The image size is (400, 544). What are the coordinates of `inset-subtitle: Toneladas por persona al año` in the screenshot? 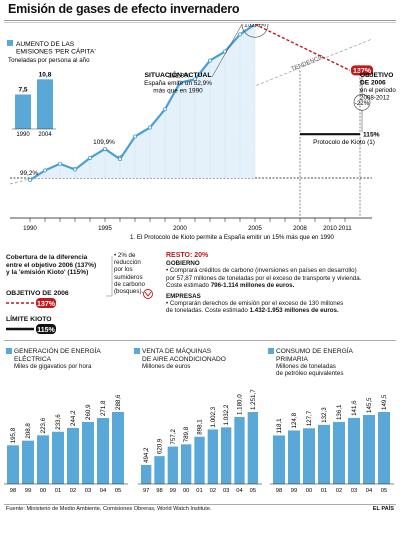 It's located at (49, 60).